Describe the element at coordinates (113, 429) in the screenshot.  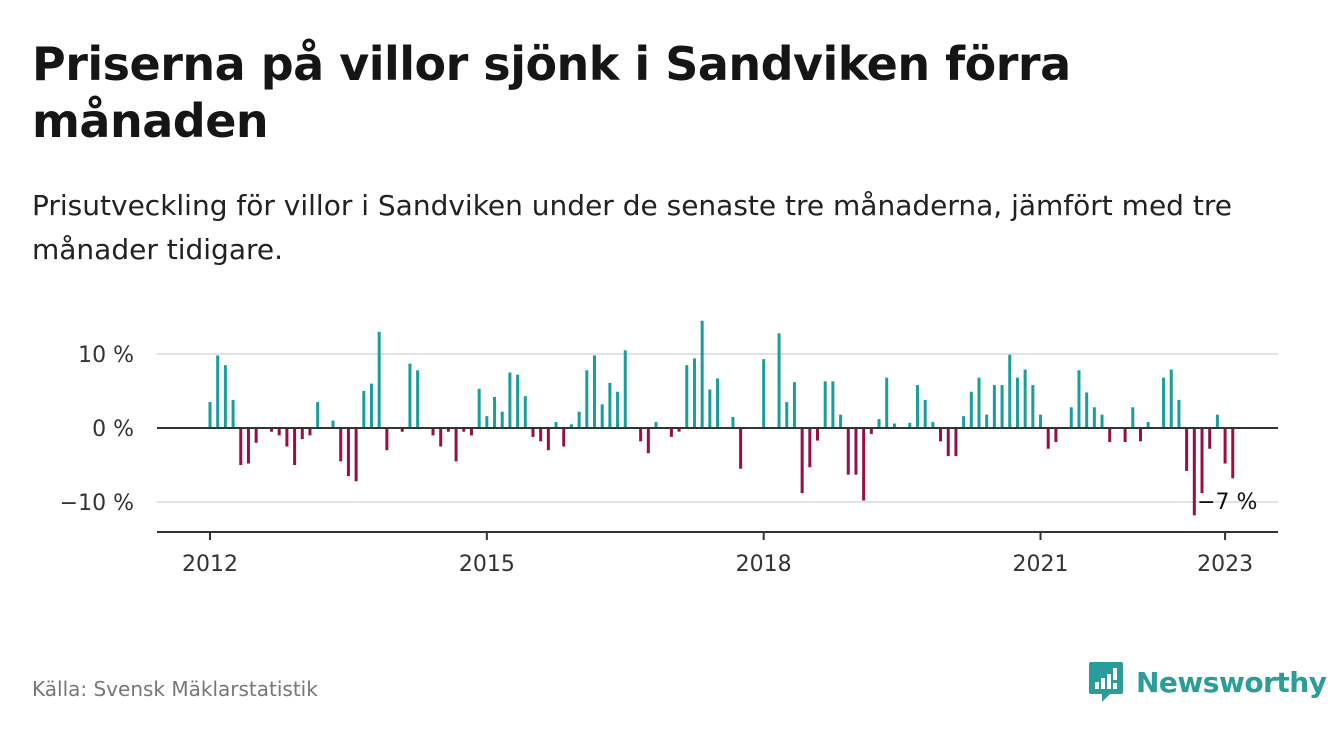
I see `y-tick-label: 0 %` at that location.